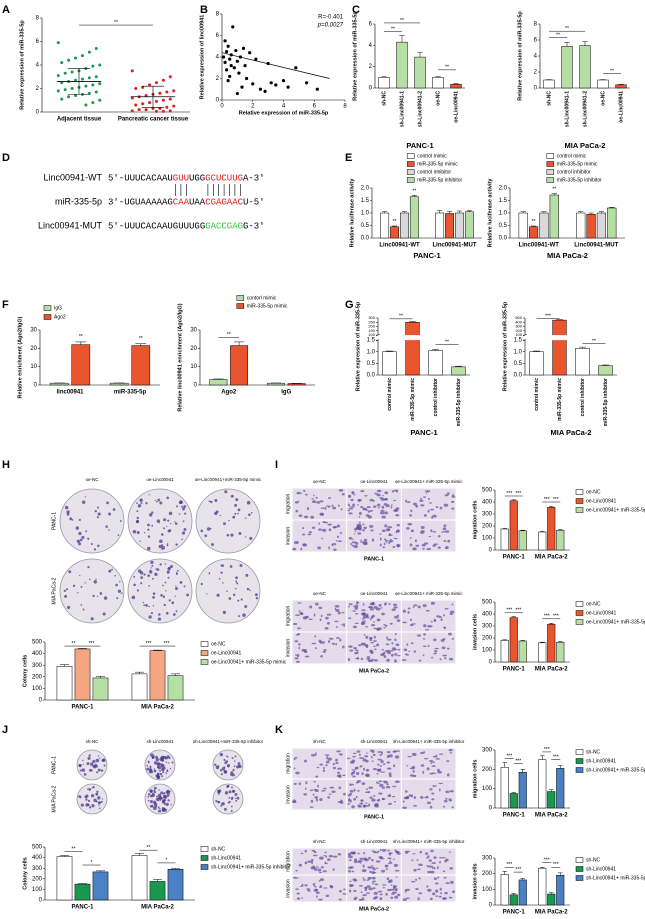 This screenshot has height=919, width=645. Describe the element at coordinates (37, 848) in the screenshot. I see `y-tick-label: 500` at that location.